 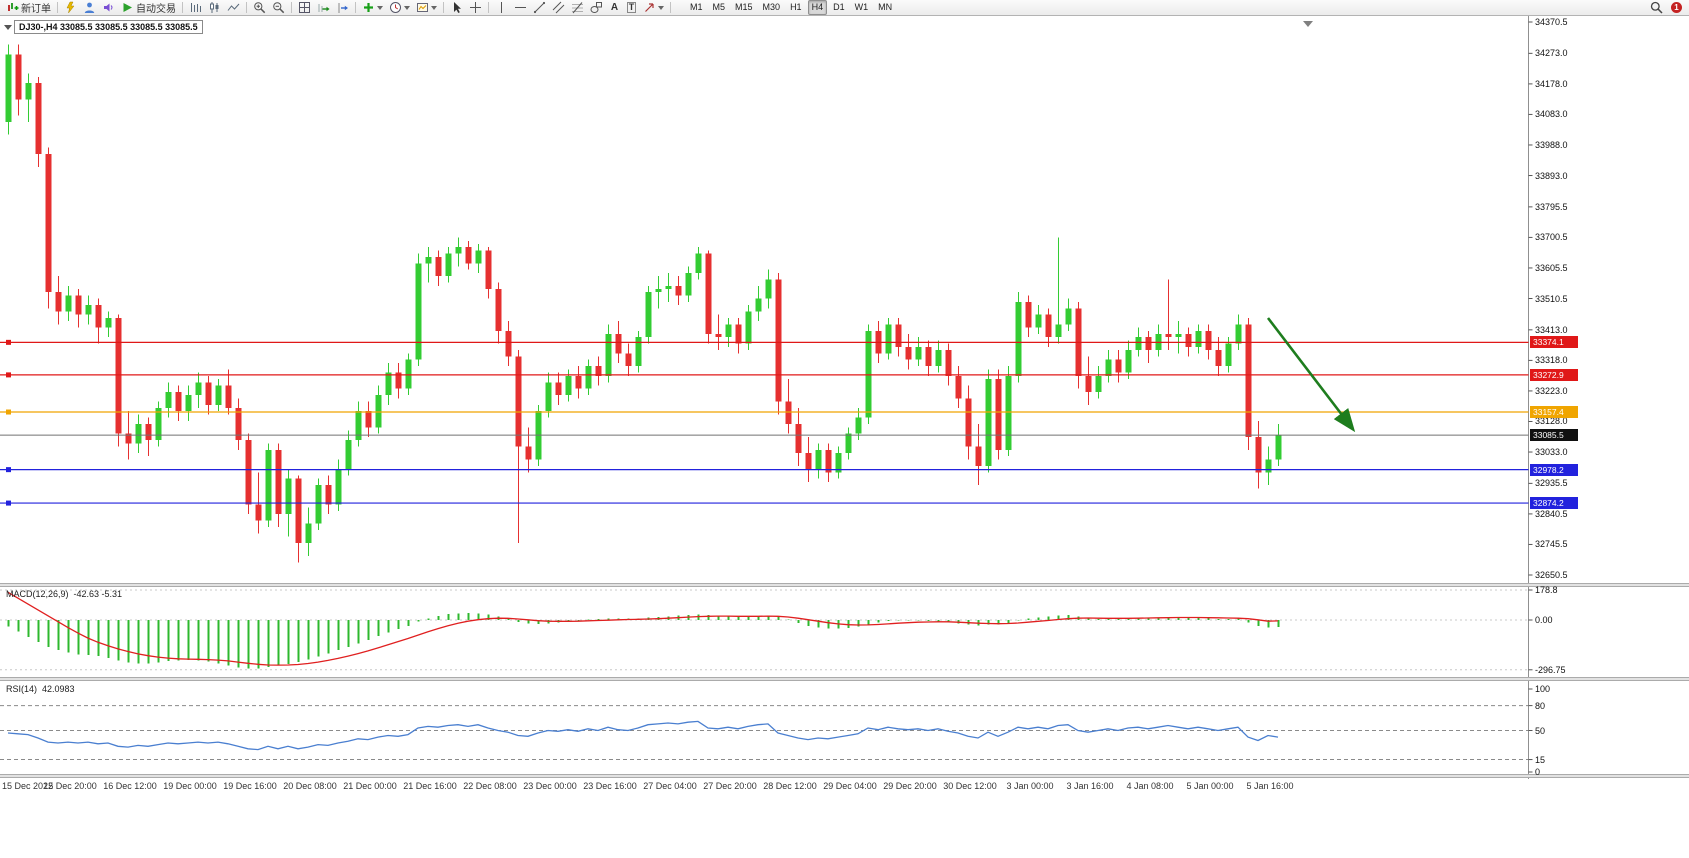 I want to click on horizontal-line-icon, so click(x=520, y=7).